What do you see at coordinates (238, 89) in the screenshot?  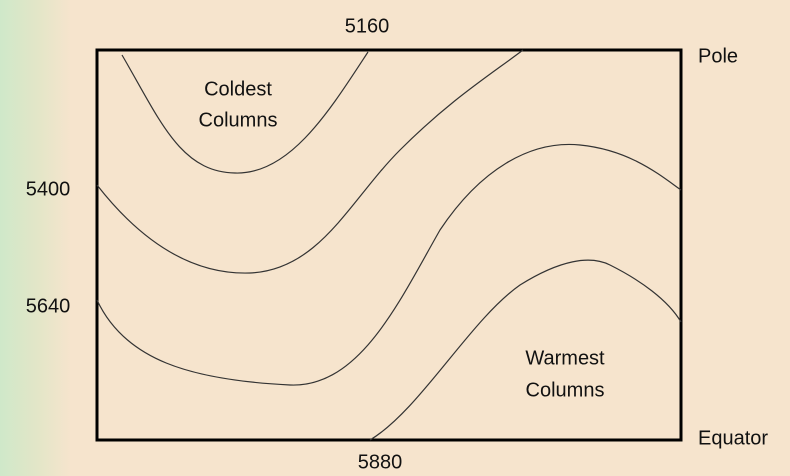 I see `region-label: Coldest` at bounding box center [238, 89].